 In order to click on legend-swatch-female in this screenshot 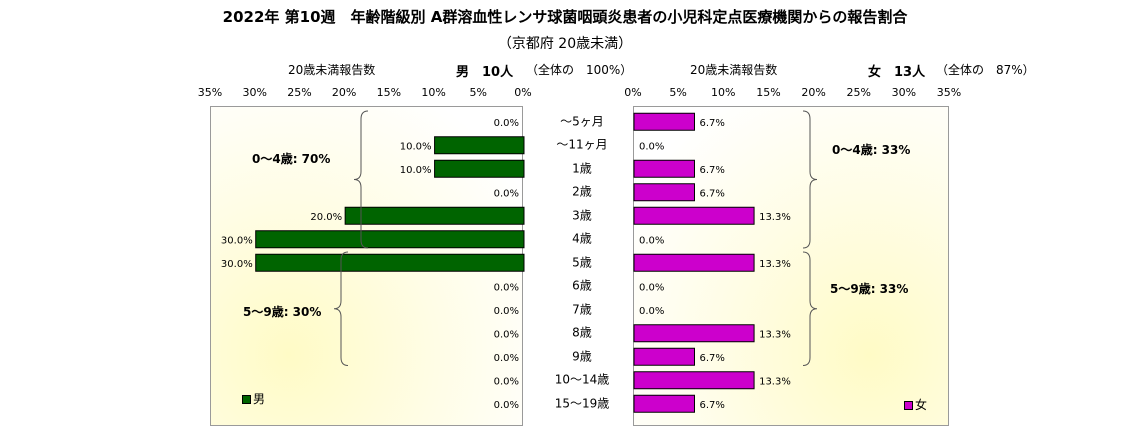, I will do `click(908, 405)`.